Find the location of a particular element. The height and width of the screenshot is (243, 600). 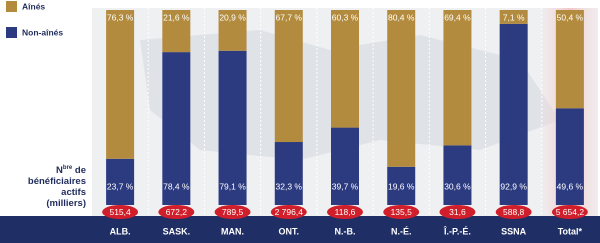

category-strip is located at coordinates (300, 229).